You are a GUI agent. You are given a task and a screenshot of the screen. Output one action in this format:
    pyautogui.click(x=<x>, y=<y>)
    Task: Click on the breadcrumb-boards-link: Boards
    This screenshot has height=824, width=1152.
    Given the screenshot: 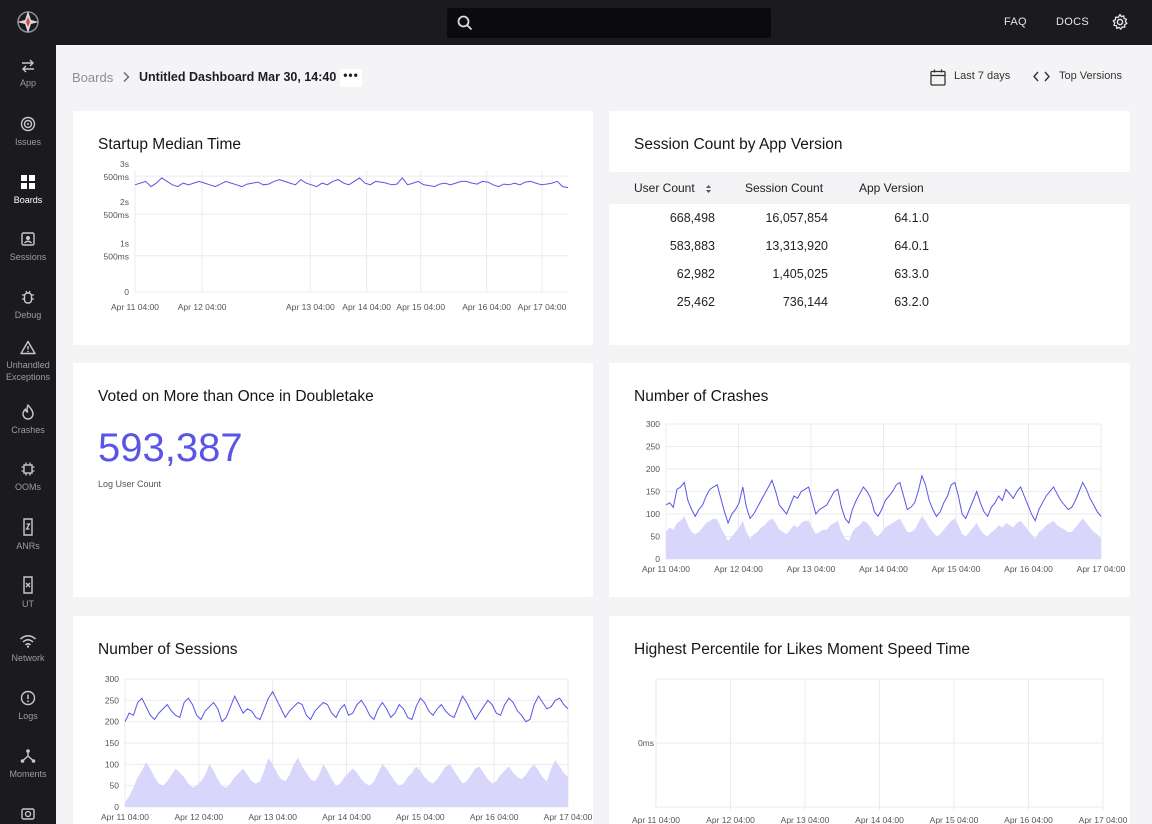 What is the action you would take?
    pyautogui.click(x=93, y=77)
    